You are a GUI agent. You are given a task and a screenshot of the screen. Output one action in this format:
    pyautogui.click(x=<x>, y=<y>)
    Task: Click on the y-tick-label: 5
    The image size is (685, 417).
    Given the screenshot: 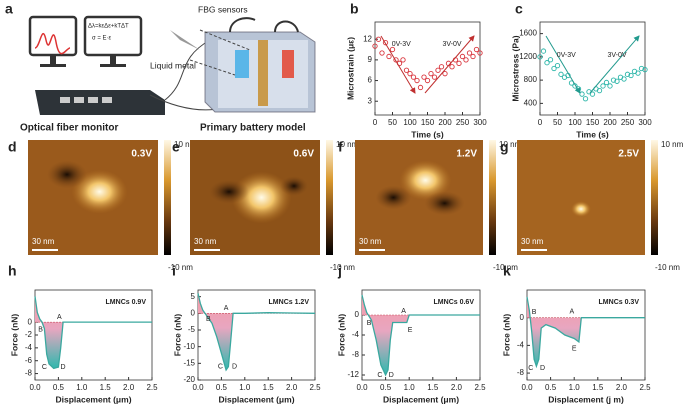 What is the action you would take?
    pyautogui.click(x=193, y=296)
    